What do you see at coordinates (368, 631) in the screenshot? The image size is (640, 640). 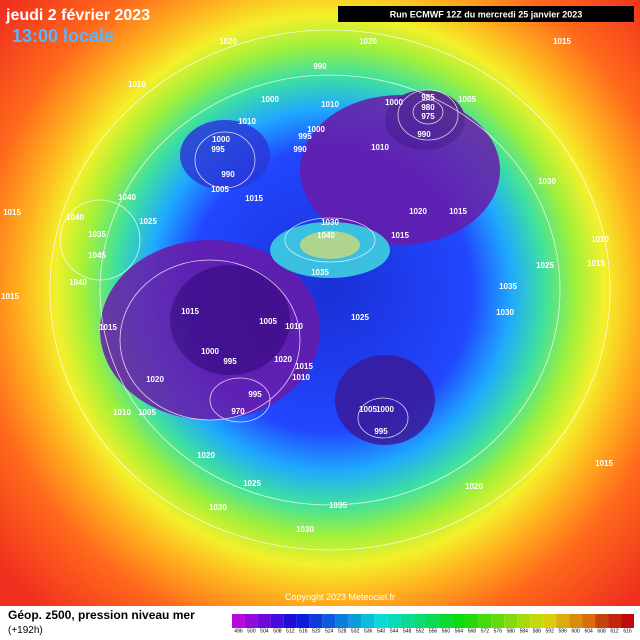 I see `colorbar-label: 536` at bounding box center [368, 631].